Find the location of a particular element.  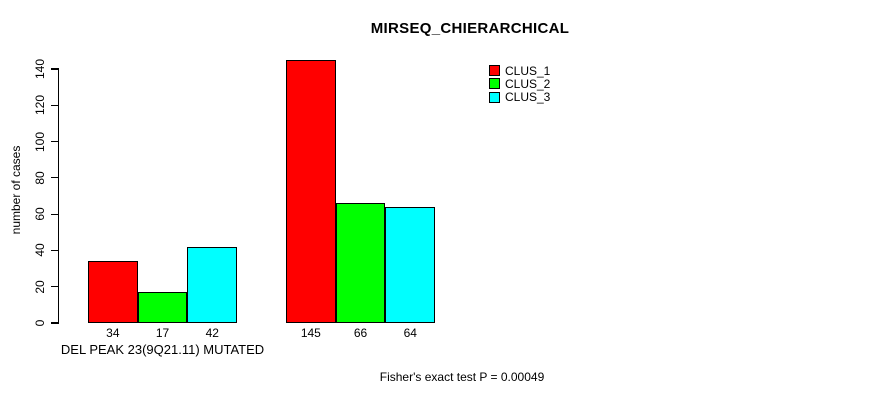

legend-item: CLUS_3 is located at coordinates (519, 97).